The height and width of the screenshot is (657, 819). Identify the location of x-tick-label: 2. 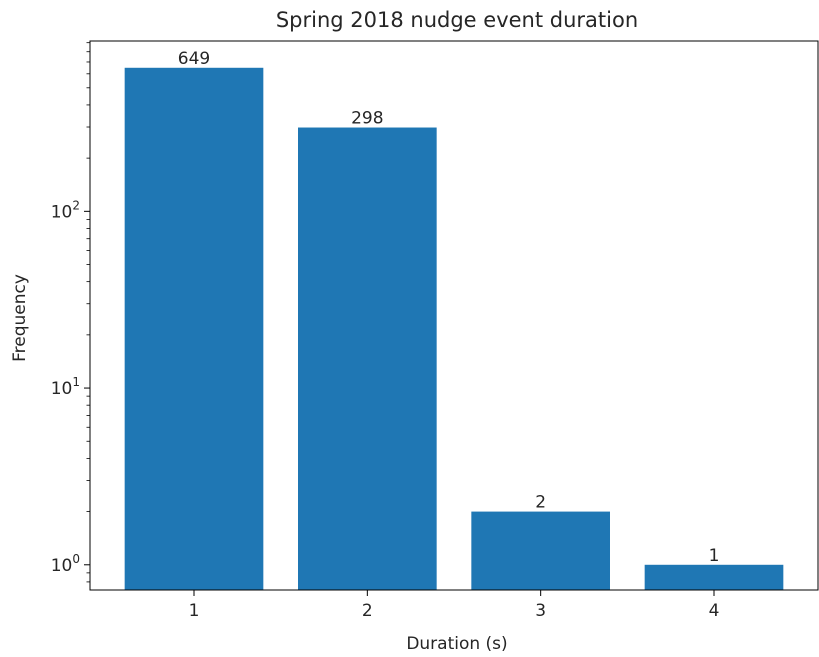
(367, 611).